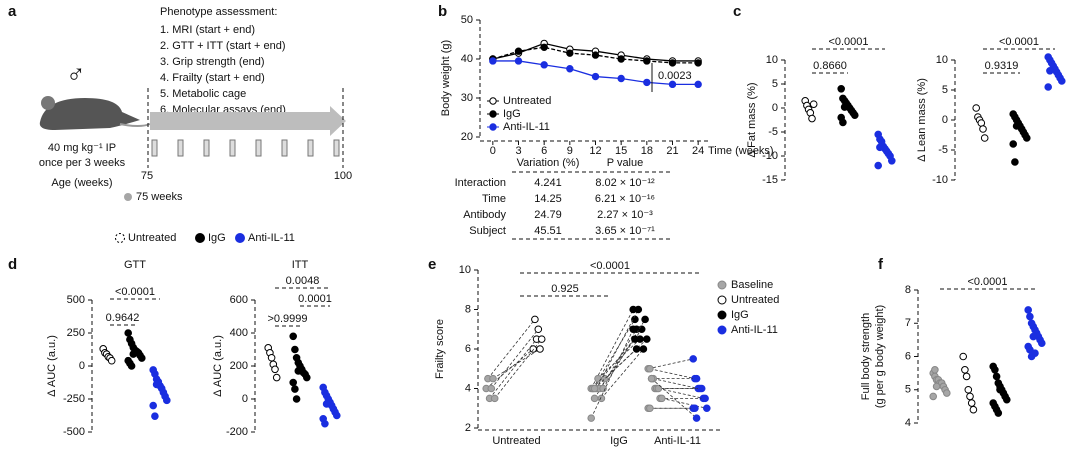  What do you see at coordinates (159, 197) in the screenshot?
I see `marker-text: 75 weeks` at bounding box center [159, 197].